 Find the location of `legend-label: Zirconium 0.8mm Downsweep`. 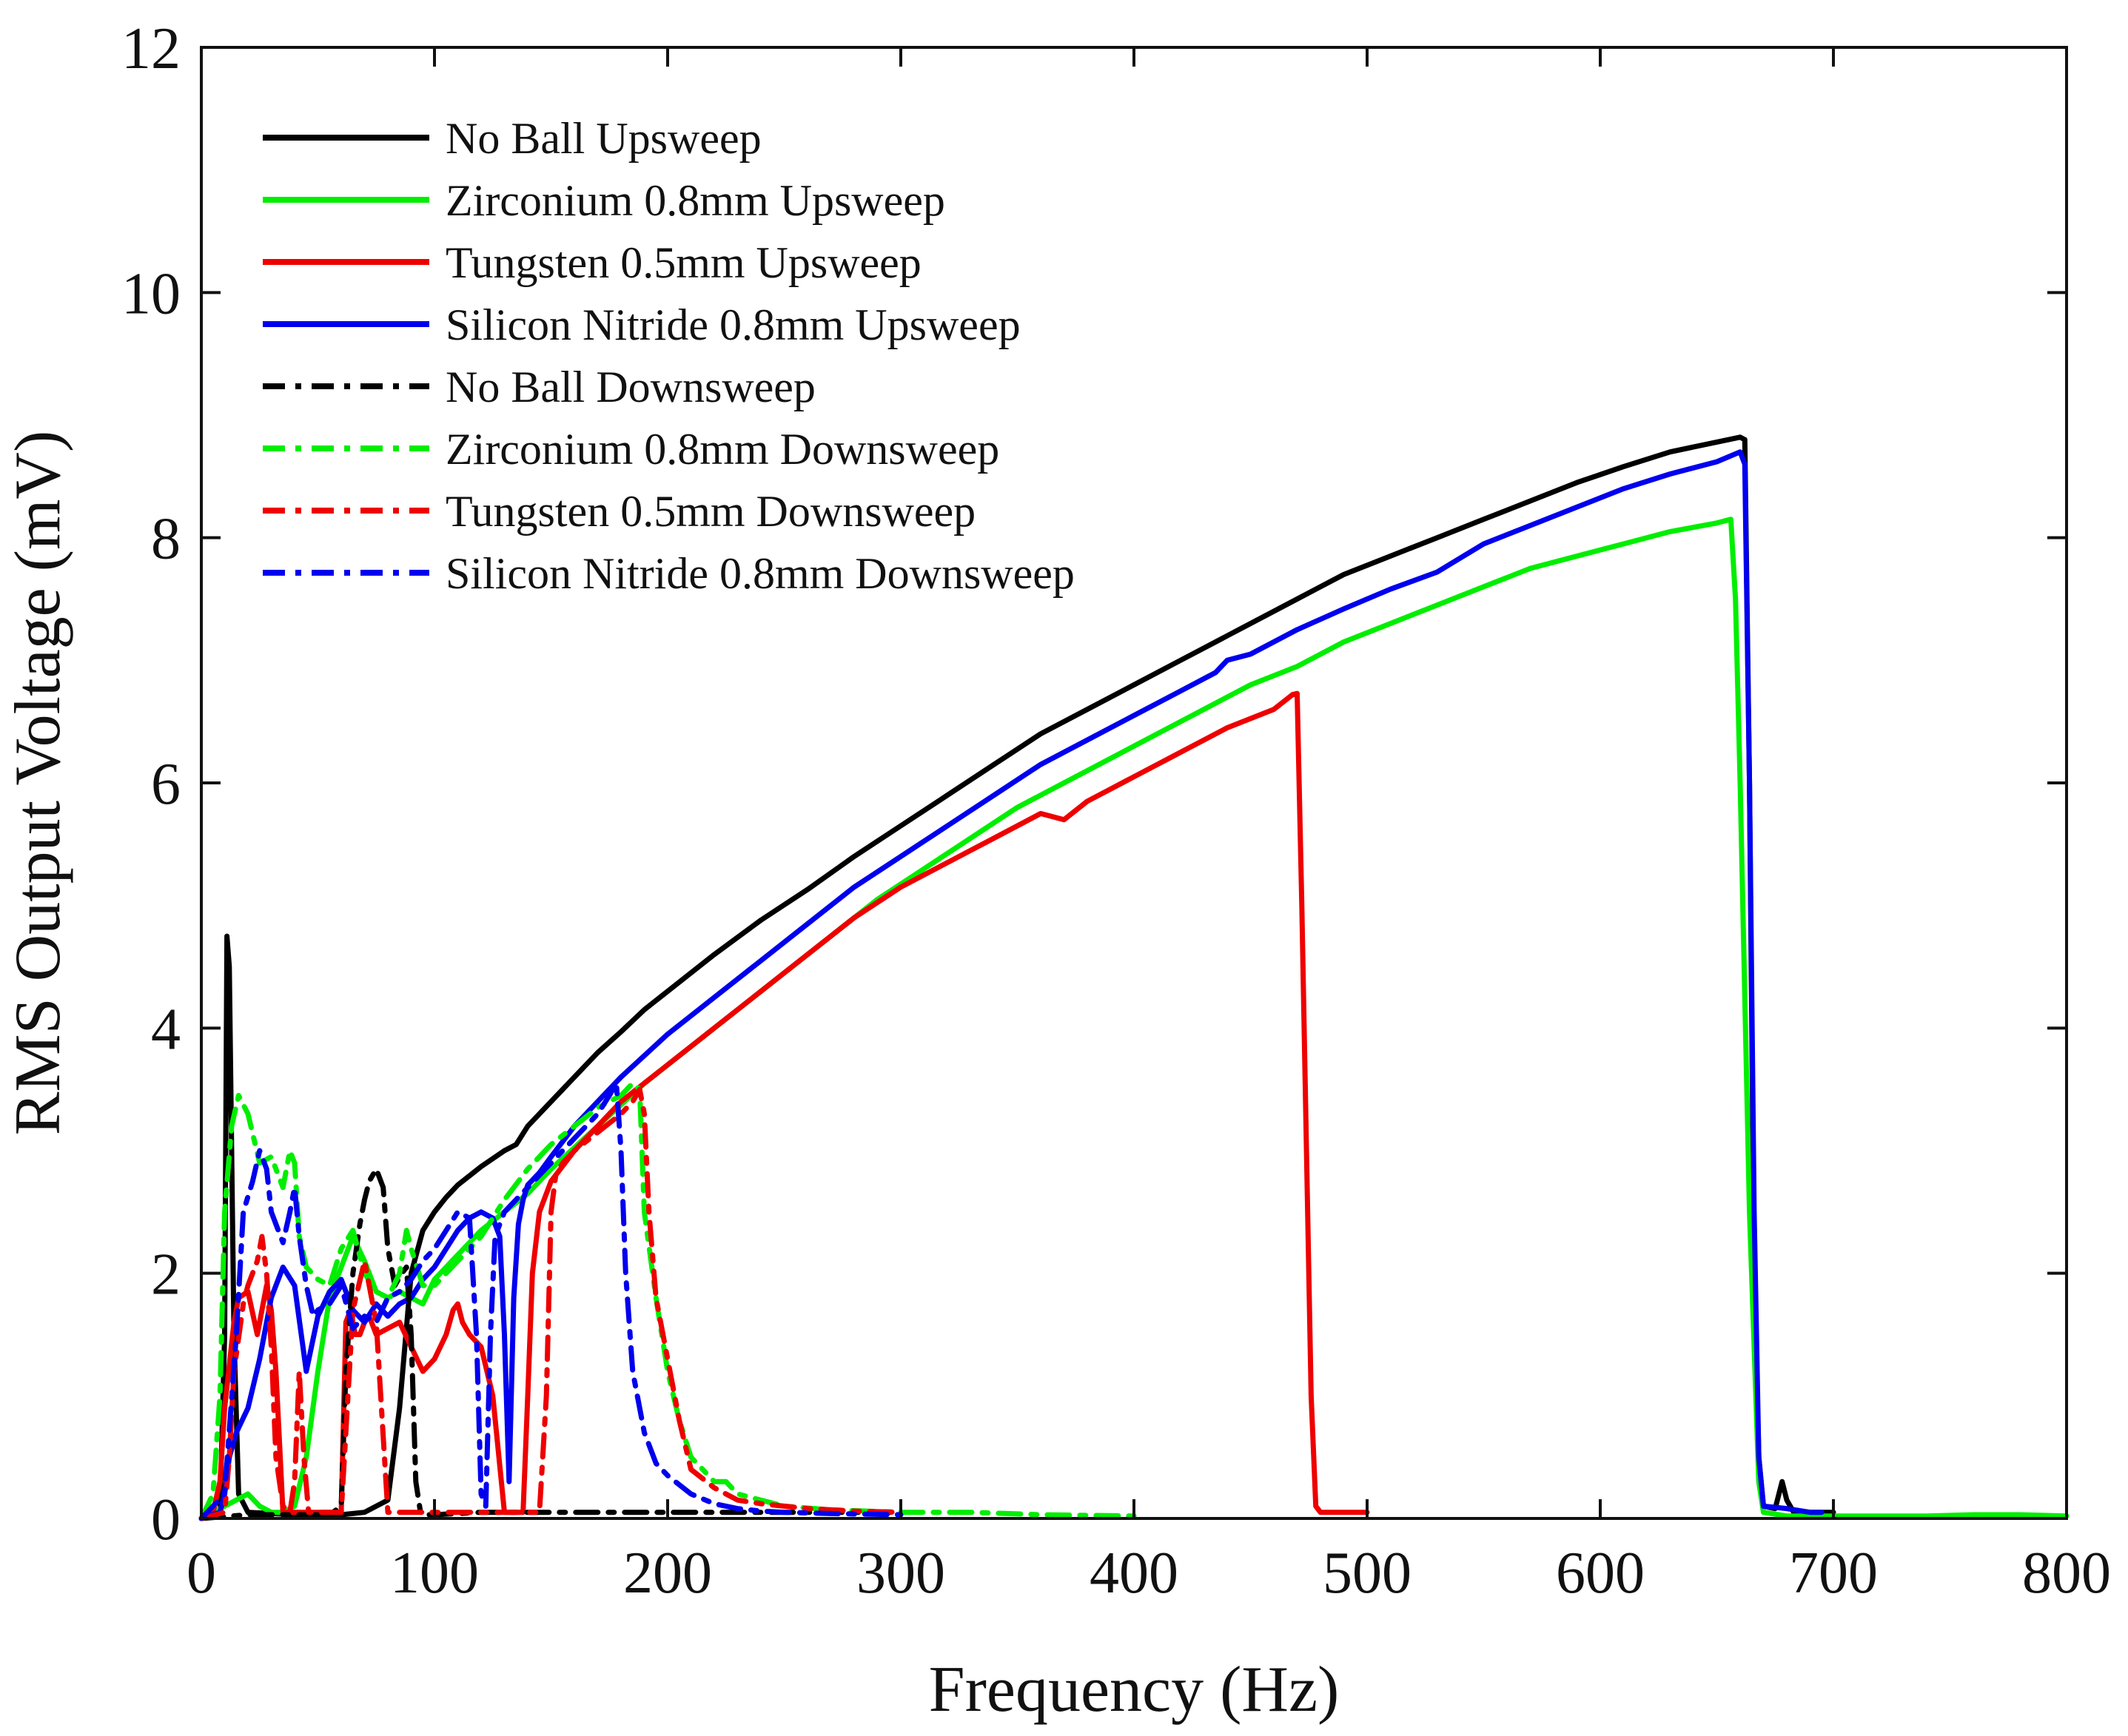

legend-label: Zirconium 0.8mm Downsweep is located at coordinates (722, 449).